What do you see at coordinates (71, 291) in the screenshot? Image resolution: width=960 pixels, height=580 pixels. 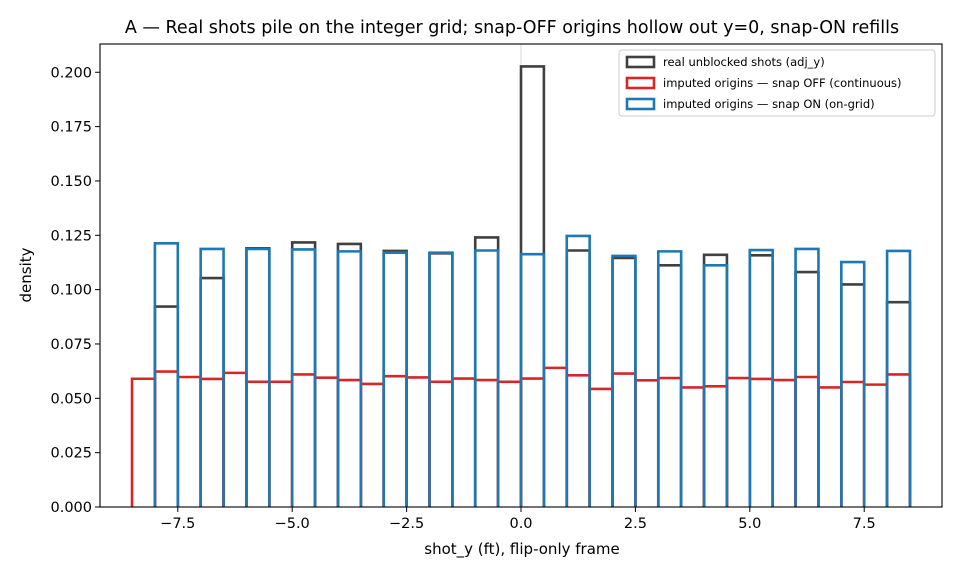 I see `y-tick-label: 0.100` at bounding box center [71, 291].